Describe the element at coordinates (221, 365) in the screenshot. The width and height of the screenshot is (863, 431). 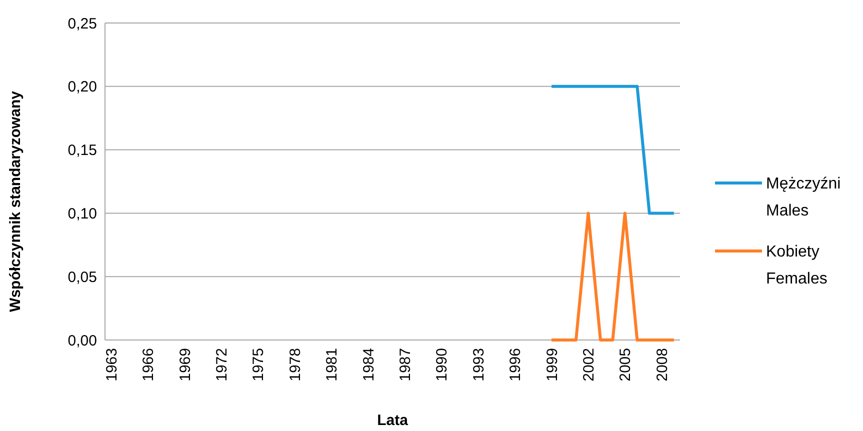
I see `x-tick-label: 1972` at that location.